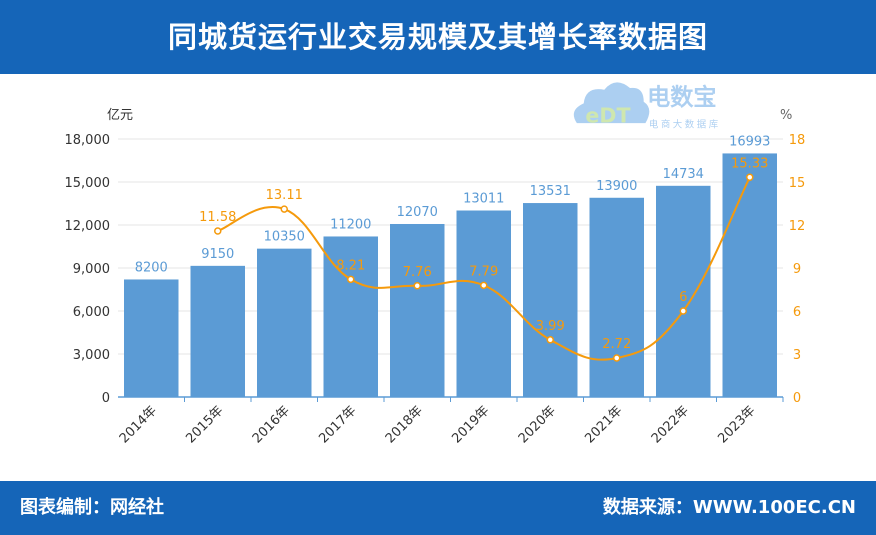  I want to click on bar-label: 13531, so click(550, 191).